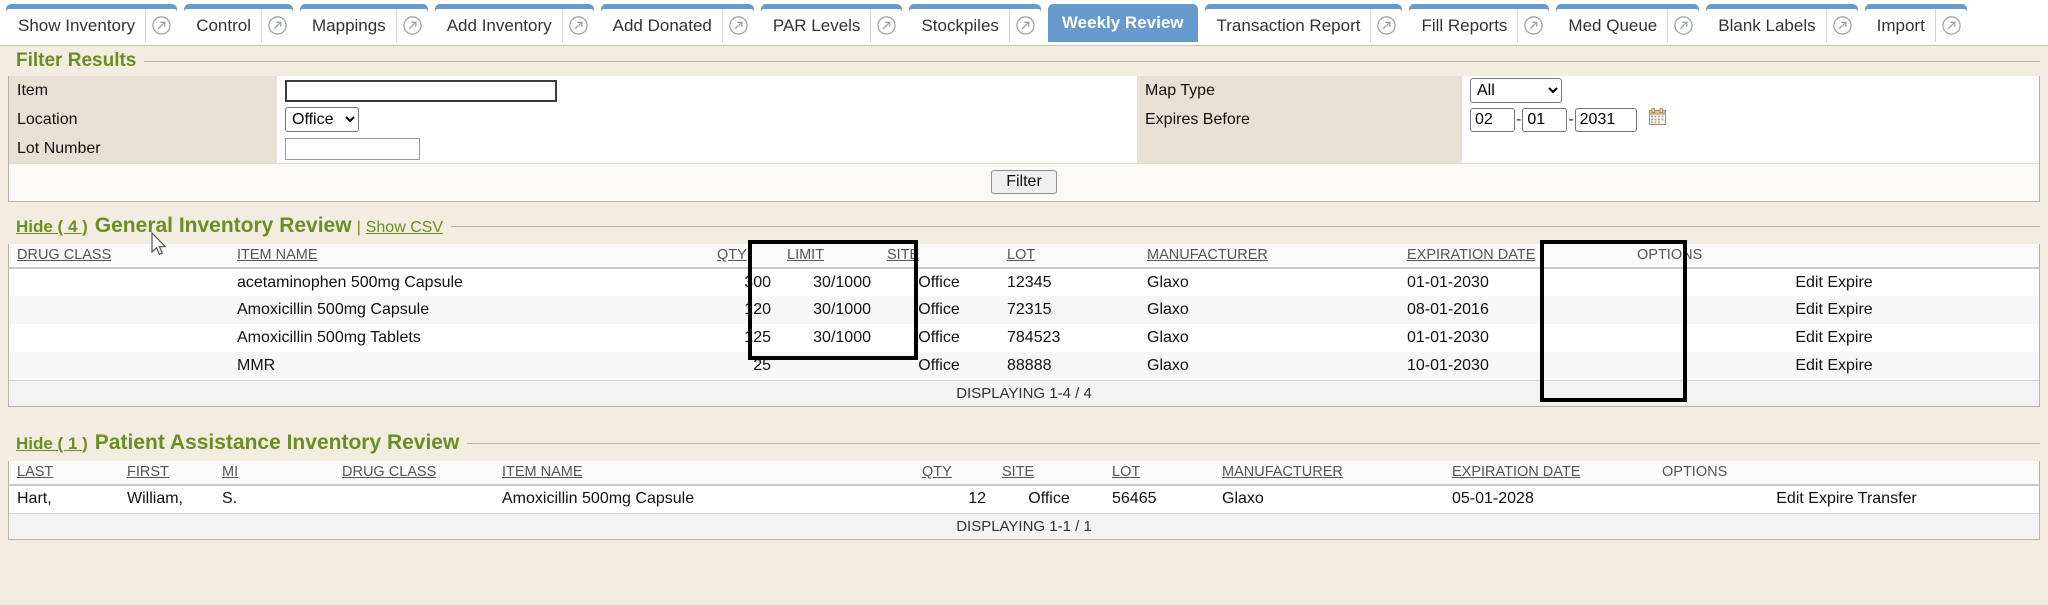  I want to click on pa-cell-site: Office, so click(1049, 499).